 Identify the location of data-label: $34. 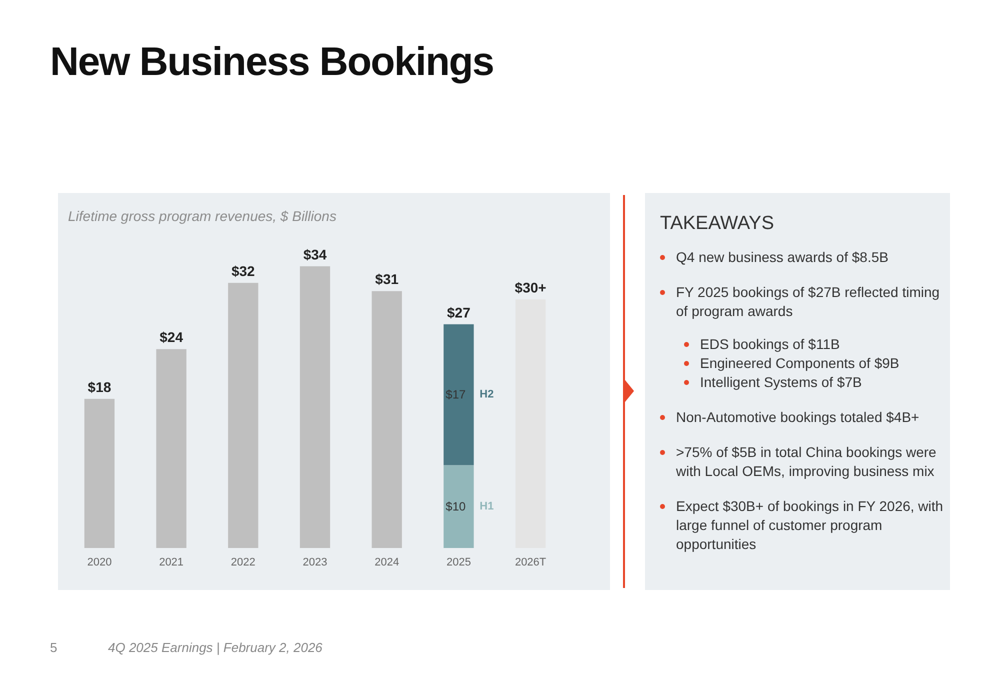
(315, 254).